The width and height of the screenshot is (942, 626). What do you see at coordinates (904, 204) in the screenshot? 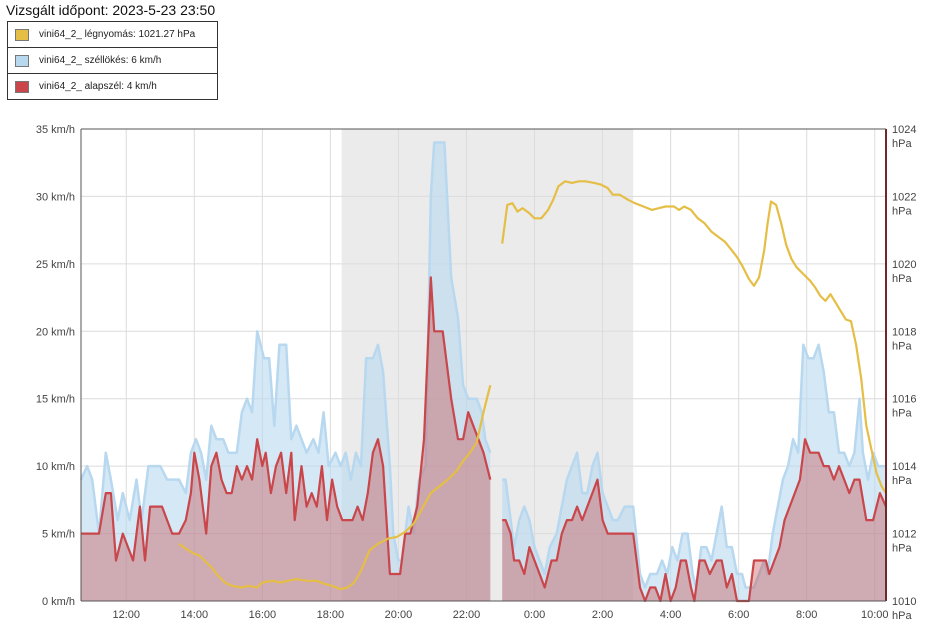
I see `y-right-tick-label: 1022 hPa` at bounding box center [904, 204].